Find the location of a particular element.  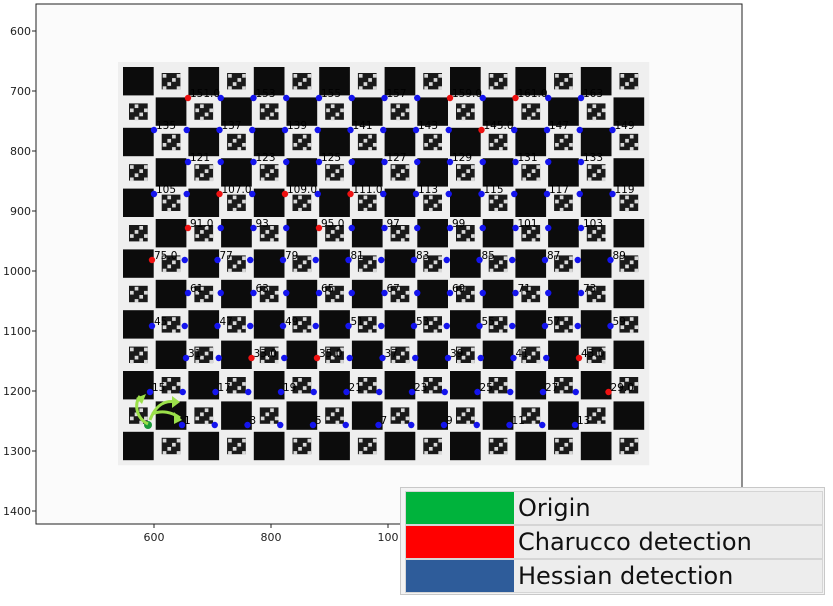

corner-label: 161.0 is located at coordinates (533, 94).